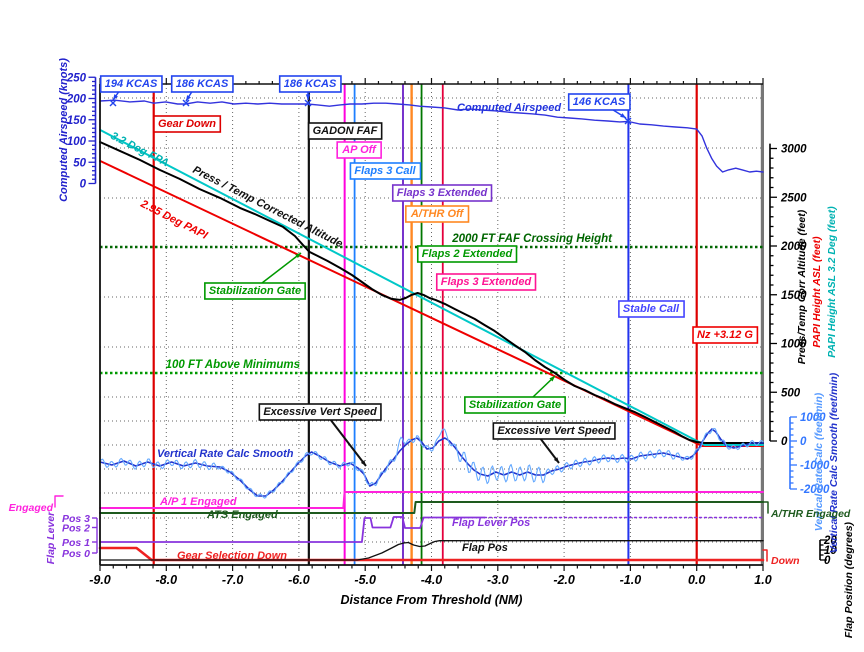  What do you see at coordinates (793, 198) in the screenshot?
I see `alt-tick-label: 2500` at bounding box center [793, 198].